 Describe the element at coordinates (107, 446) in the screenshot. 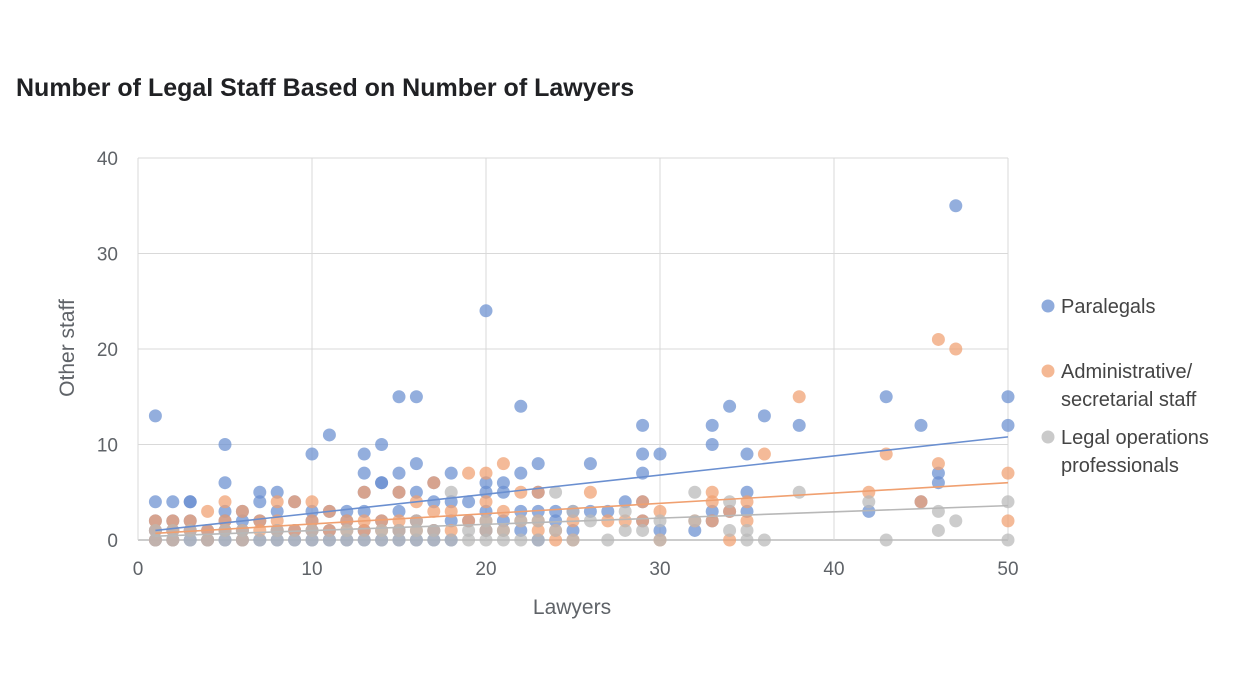

I see `y-tick-label: 10` at that location.